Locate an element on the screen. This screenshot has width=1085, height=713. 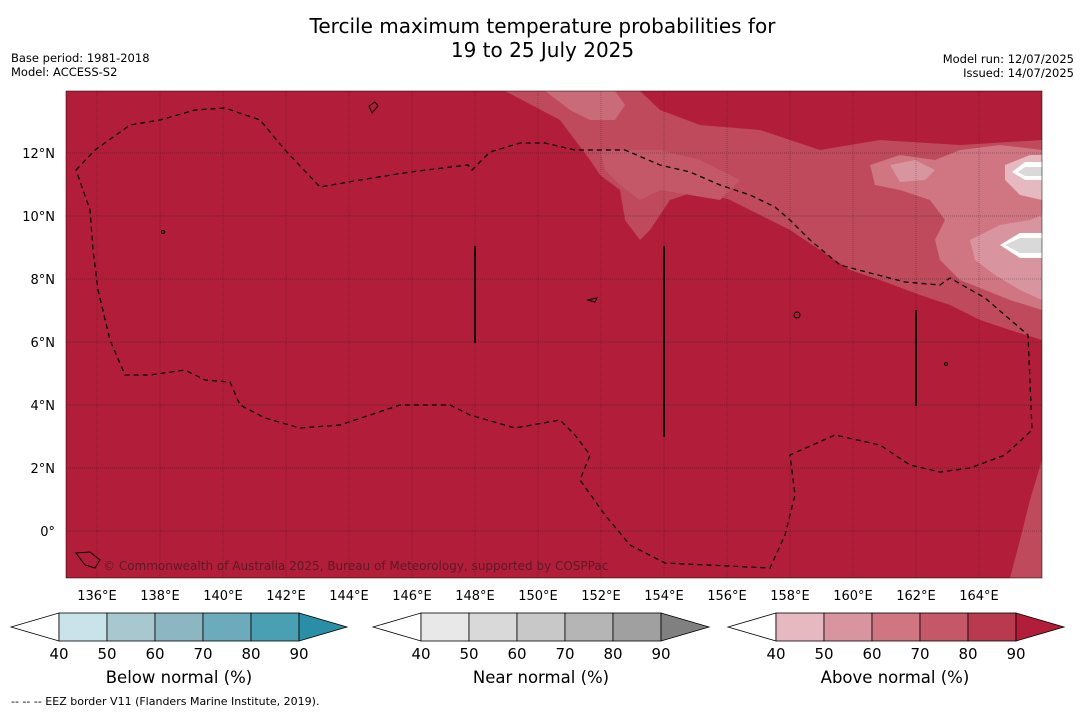
longitude-label: 148°E is located at coordinates (475, 596).